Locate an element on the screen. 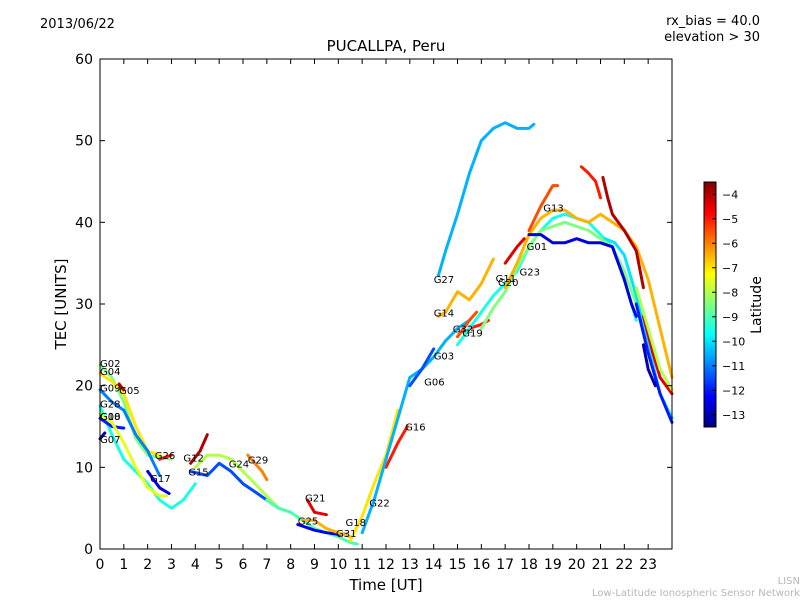 This screenshot has height=600, width=800. x-tick-label: 23 is located at coordinates (648, 565).